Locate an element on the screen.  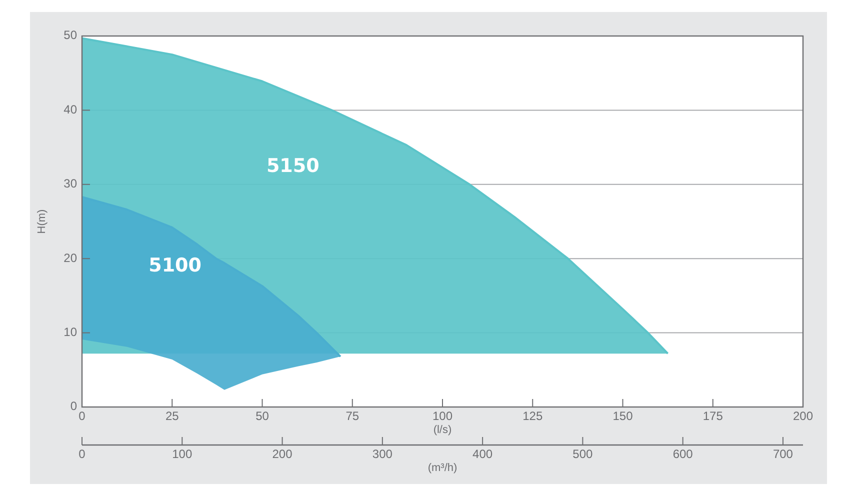
x2-tick-label: 100 is located at coordinates (182, 454).